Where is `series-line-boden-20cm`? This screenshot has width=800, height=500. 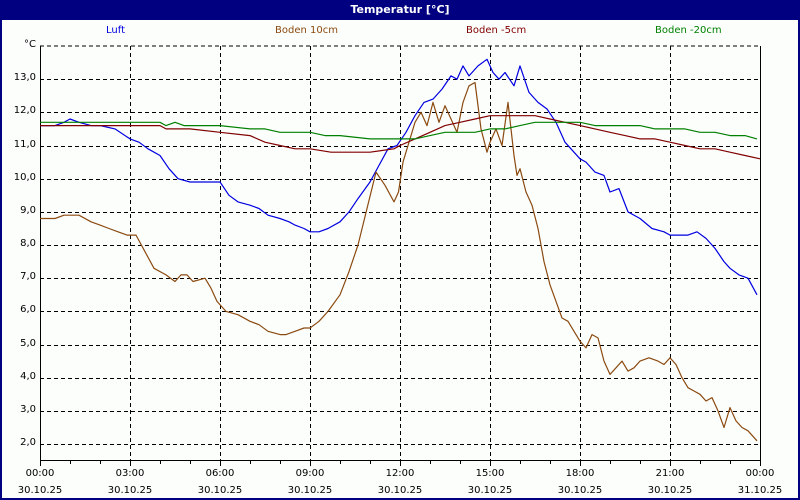
series-line-boden-20cm is located at coordinates (399, 130).